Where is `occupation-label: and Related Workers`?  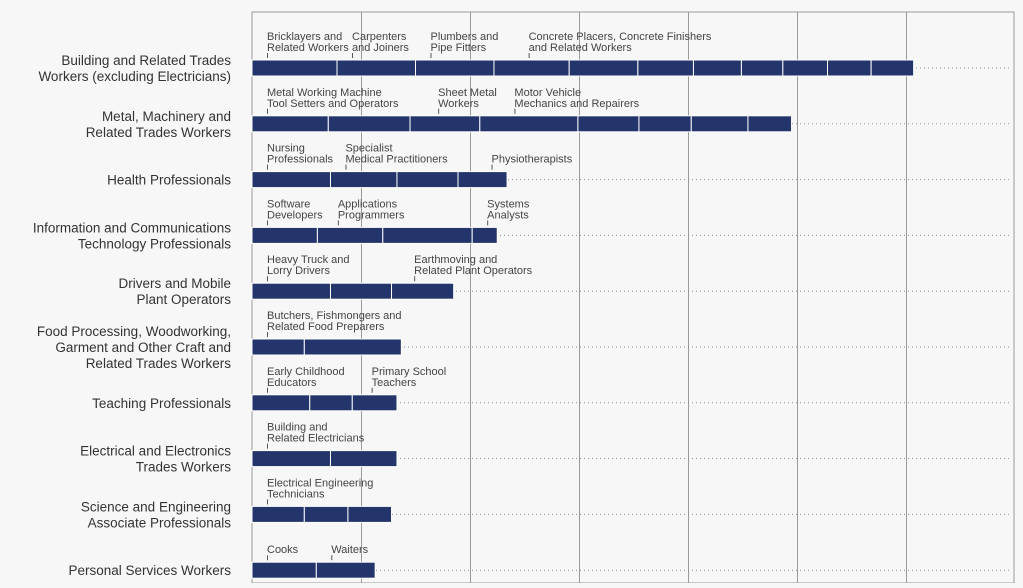 occupation-label: and Related Workers is located at coordinates (581, 48).